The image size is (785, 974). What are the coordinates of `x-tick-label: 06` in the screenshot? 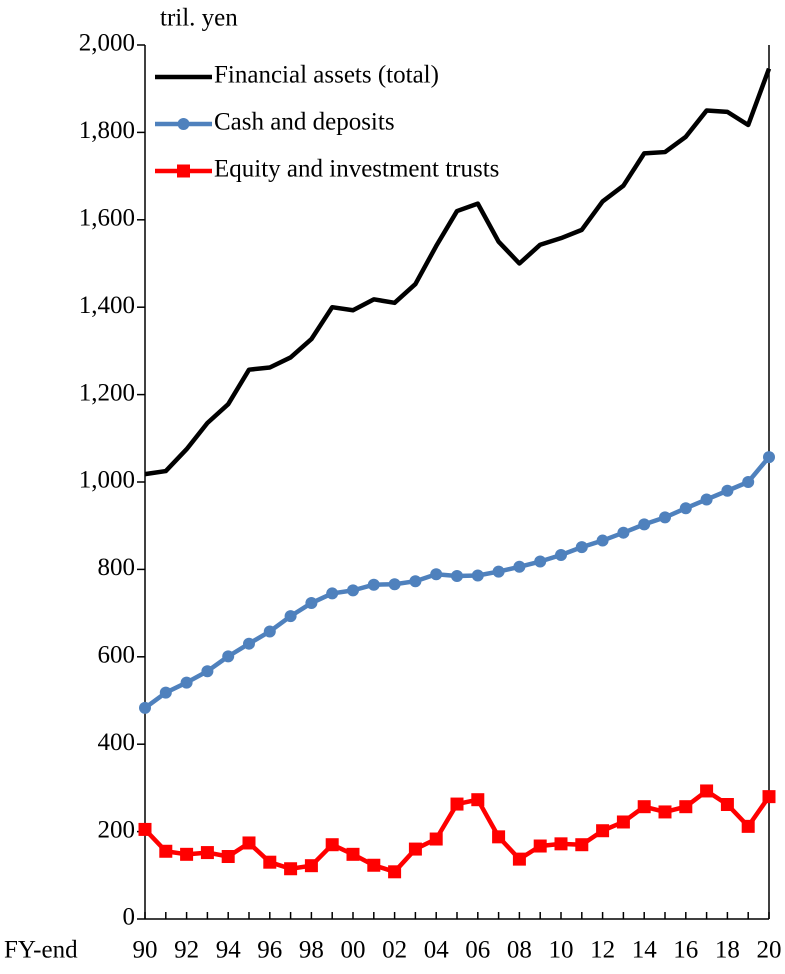 It's located at (477, 950).